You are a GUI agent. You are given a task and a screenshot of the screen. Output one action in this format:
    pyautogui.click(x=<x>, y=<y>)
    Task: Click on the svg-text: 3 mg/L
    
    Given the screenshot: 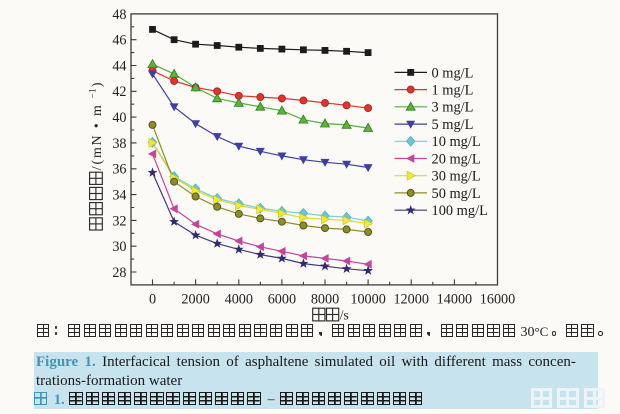 What is the action you would take?
    pyautogui.click(x=453, y=108)
    